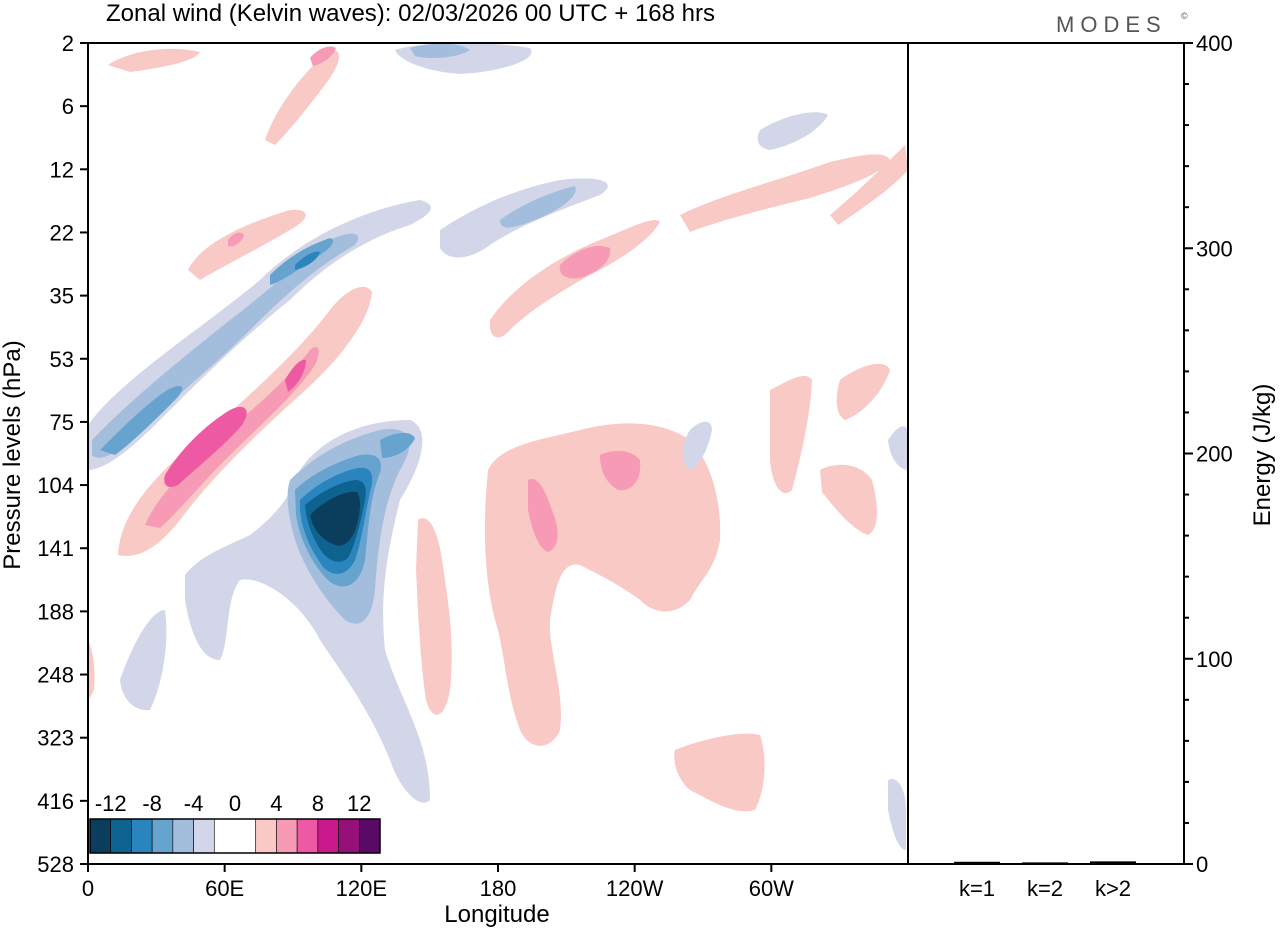 The image size is (1280, 930). What do you see at coordinates (55, 738) in the screenshot?
I see `y-tick-label: 323` at bounding box center [55, 738].